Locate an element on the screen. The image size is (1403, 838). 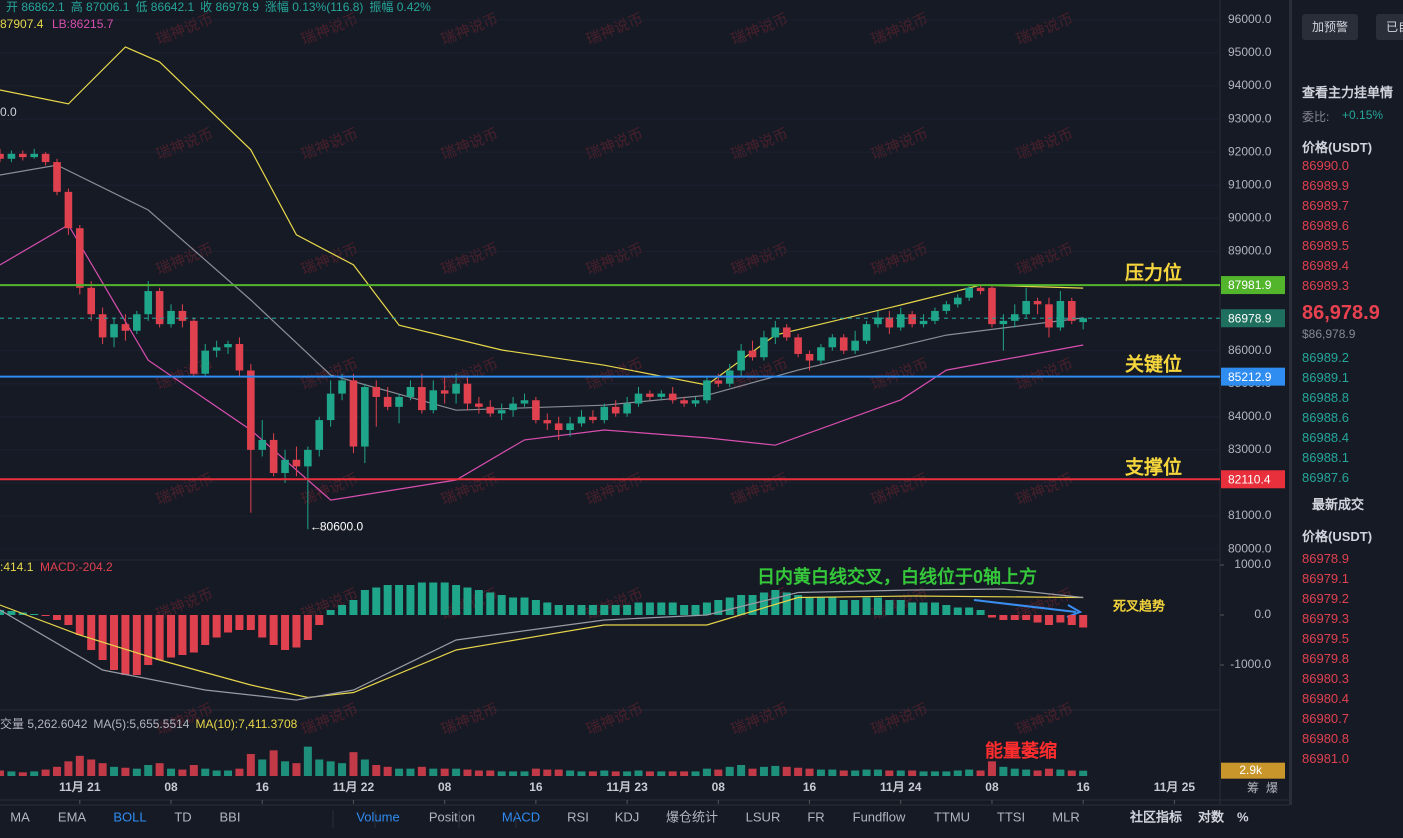
axis-button: 爆 is located at coordinates (1272, 788).